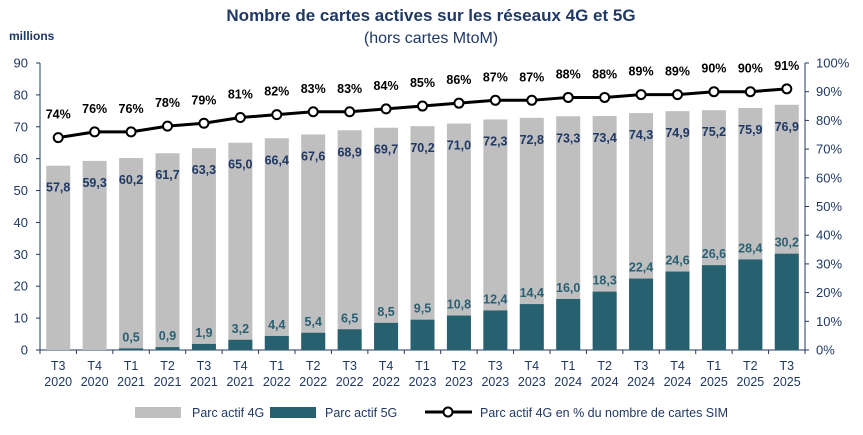 The width and height of the screenshot is (863, 435). I want to click on y-right-tick-label: 40%, so click(829, 235).